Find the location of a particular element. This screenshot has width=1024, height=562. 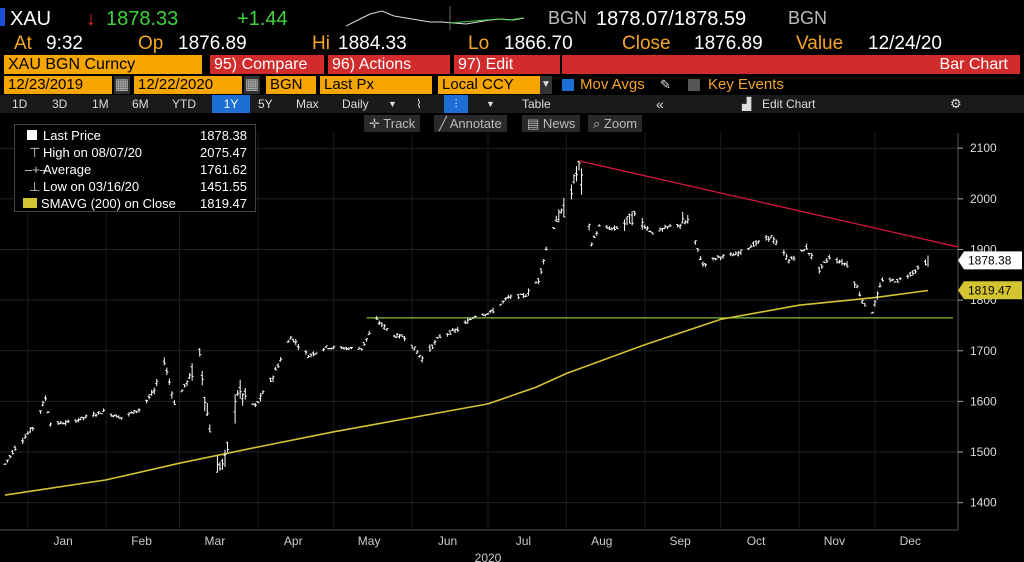

period-1m: 1M is located at coordinates (100, 104).